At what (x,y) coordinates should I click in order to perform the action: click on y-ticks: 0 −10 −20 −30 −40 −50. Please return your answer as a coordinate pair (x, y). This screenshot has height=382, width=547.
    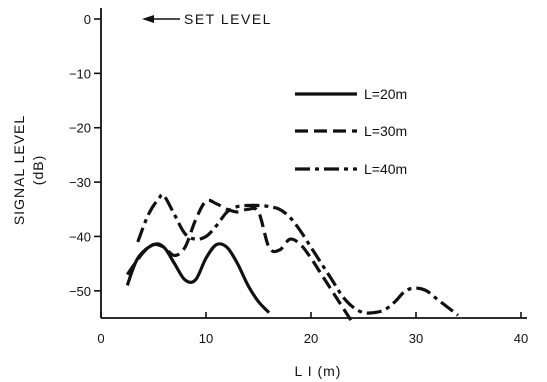
    Looking at the image, I should click on (85, 155).